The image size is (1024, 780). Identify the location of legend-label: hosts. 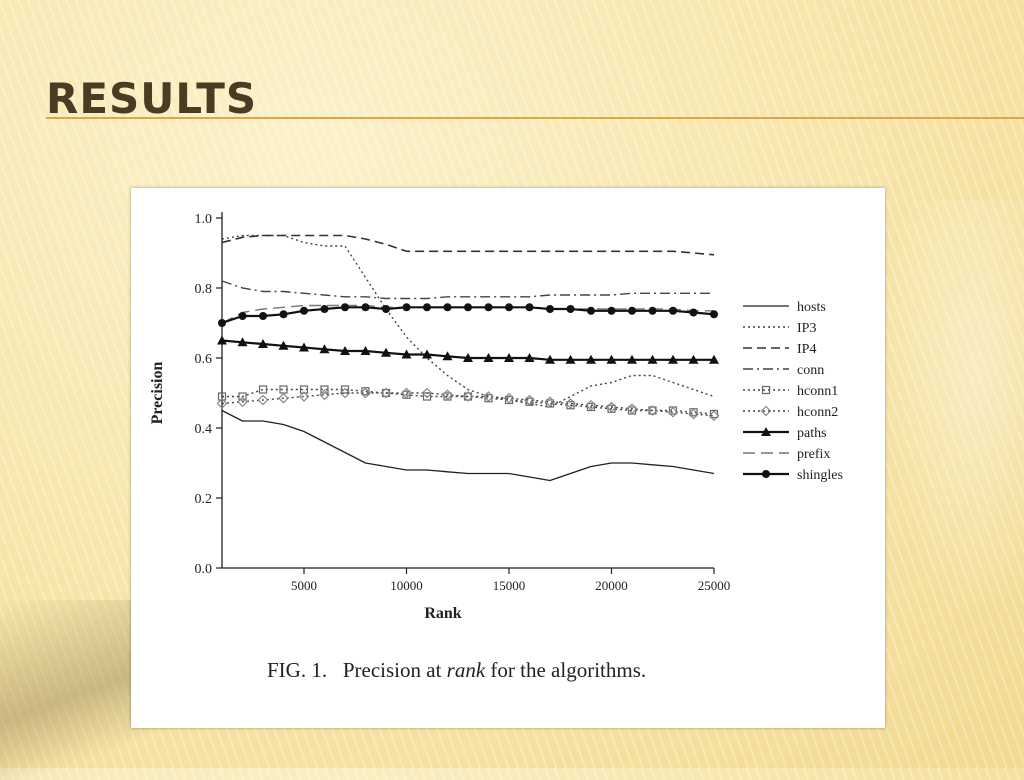
(811, 307).